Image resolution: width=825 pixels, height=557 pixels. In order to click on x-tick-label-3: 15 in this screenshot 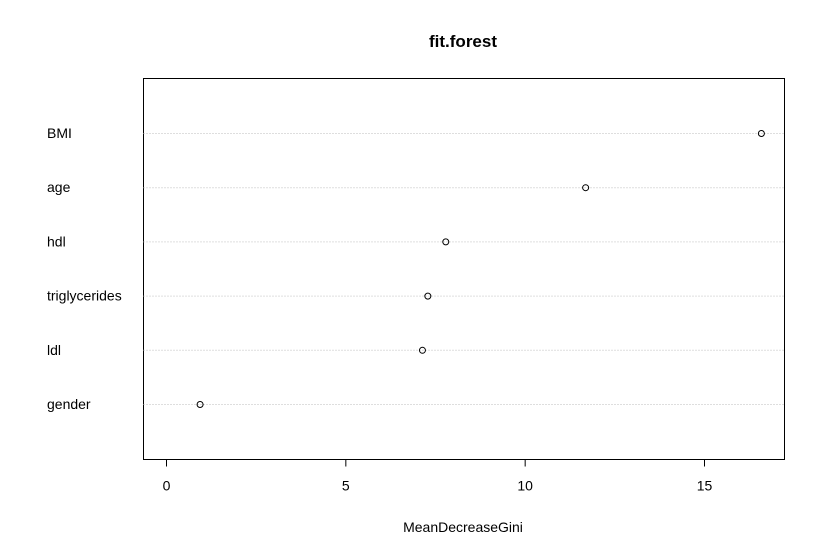, I will do `click(705, 486)`.